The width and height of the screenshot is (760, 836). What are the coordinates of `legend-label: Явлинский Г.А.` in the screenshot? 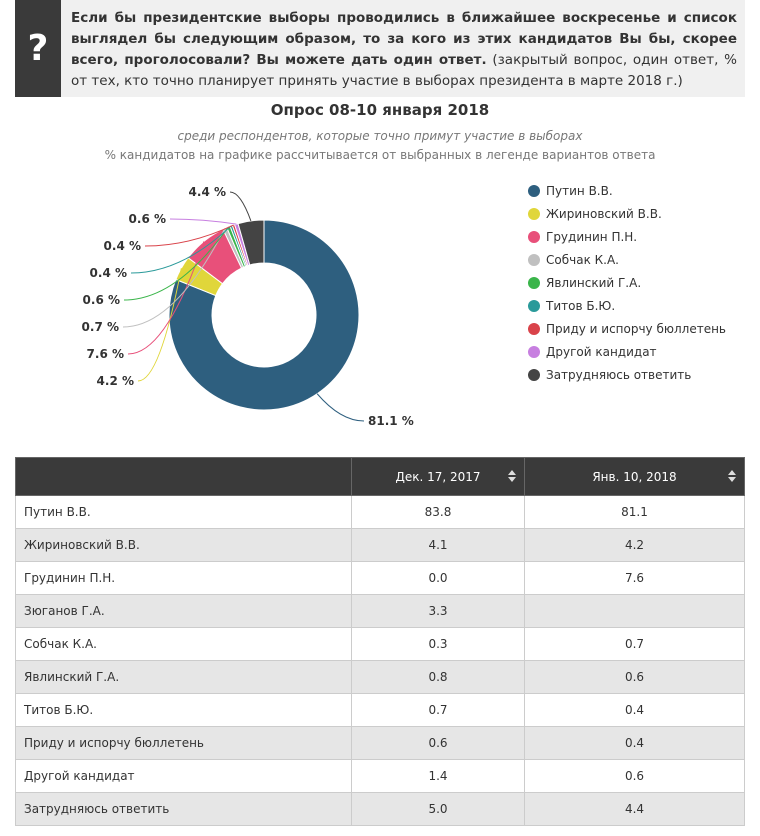 It's located at (593, 283).